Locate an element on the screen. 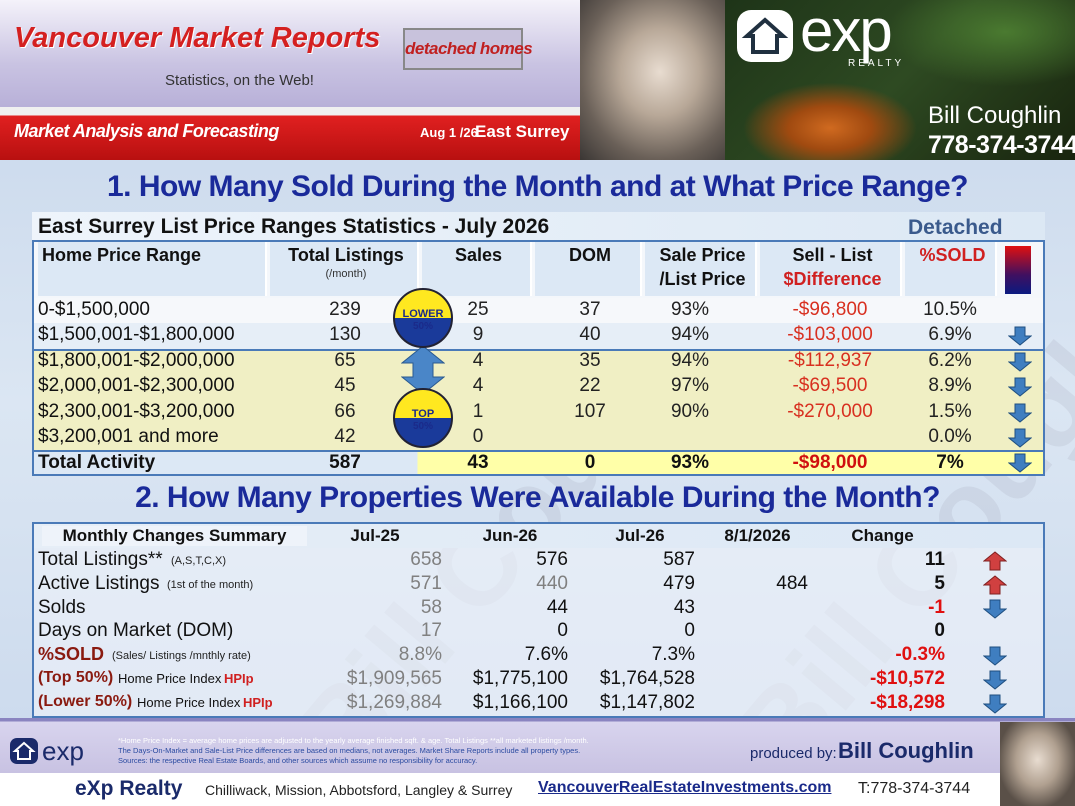  arrow-up-svg is located at coordinates (995, 561).